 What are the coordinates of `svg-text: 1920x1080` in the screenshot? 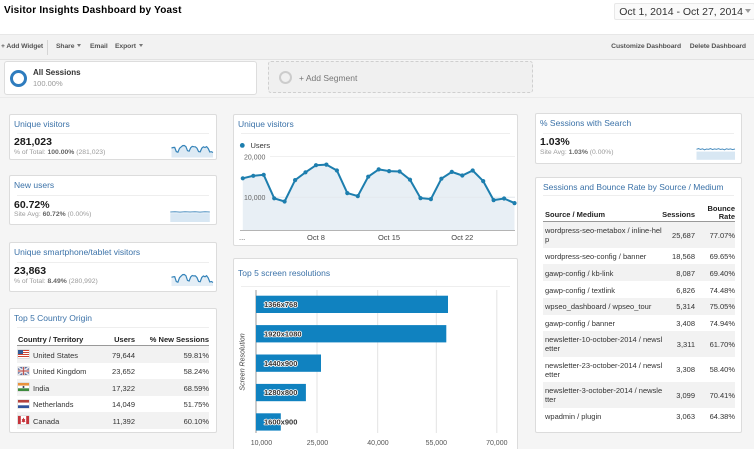 It's located at (283, 333).